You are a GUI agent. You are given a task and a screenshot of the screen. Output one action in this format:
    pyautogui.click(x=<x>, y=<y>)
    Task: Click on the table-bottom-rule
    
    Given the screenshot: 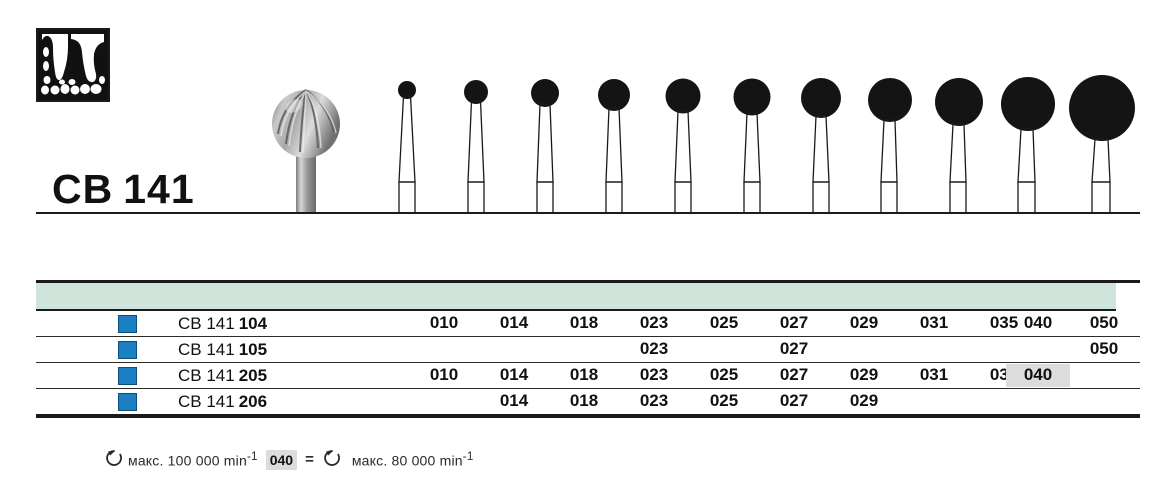 What is the action you would take?
    pyautogui.click(x=588, y=416)
    